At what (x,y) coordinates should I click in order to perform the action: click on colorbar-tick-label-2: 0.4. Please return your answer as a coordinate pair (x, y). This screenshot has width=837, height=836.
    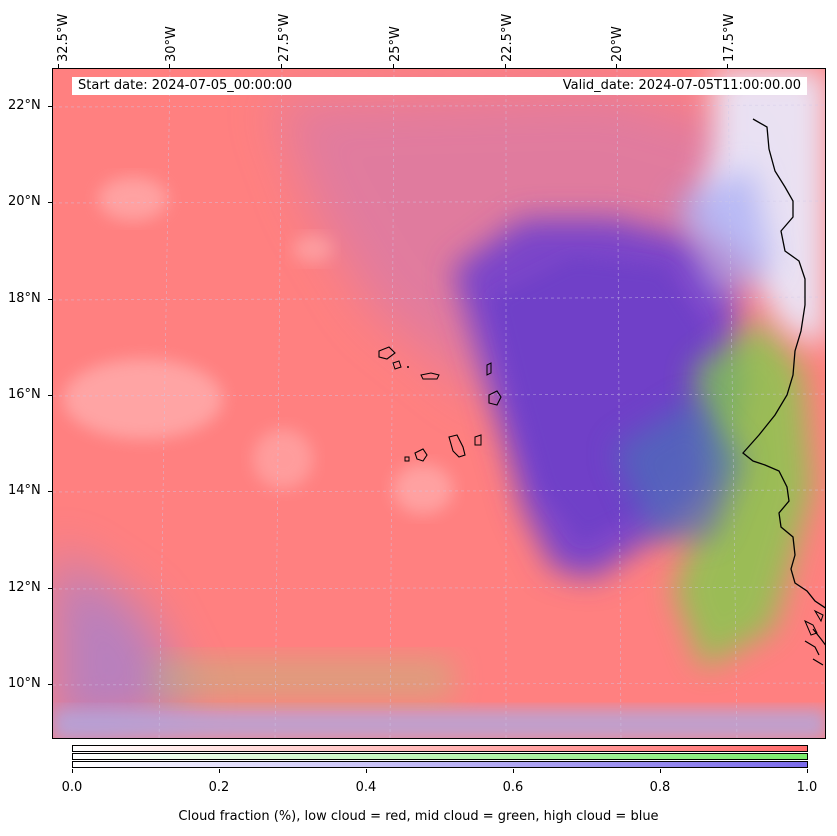
    Looking at the image, I should click on (366, 787).